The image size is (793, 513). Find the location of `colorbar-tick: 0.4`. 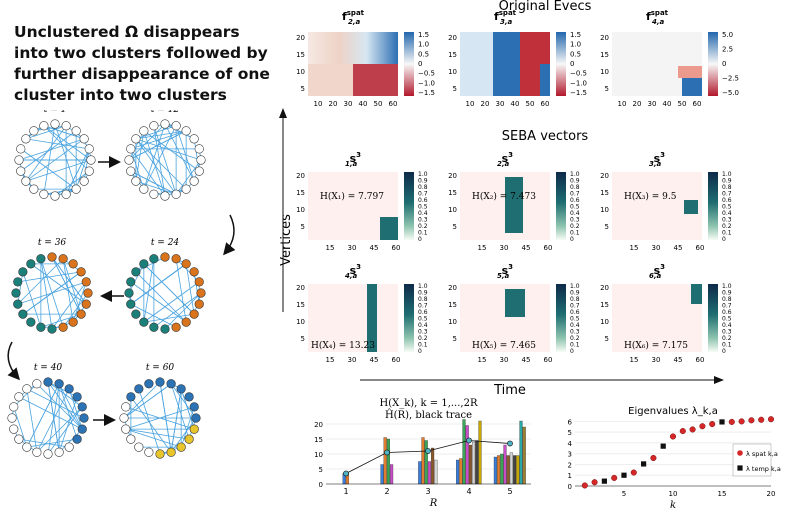

colorbar-tick: 0.4 is located at coordinates (423, 325).